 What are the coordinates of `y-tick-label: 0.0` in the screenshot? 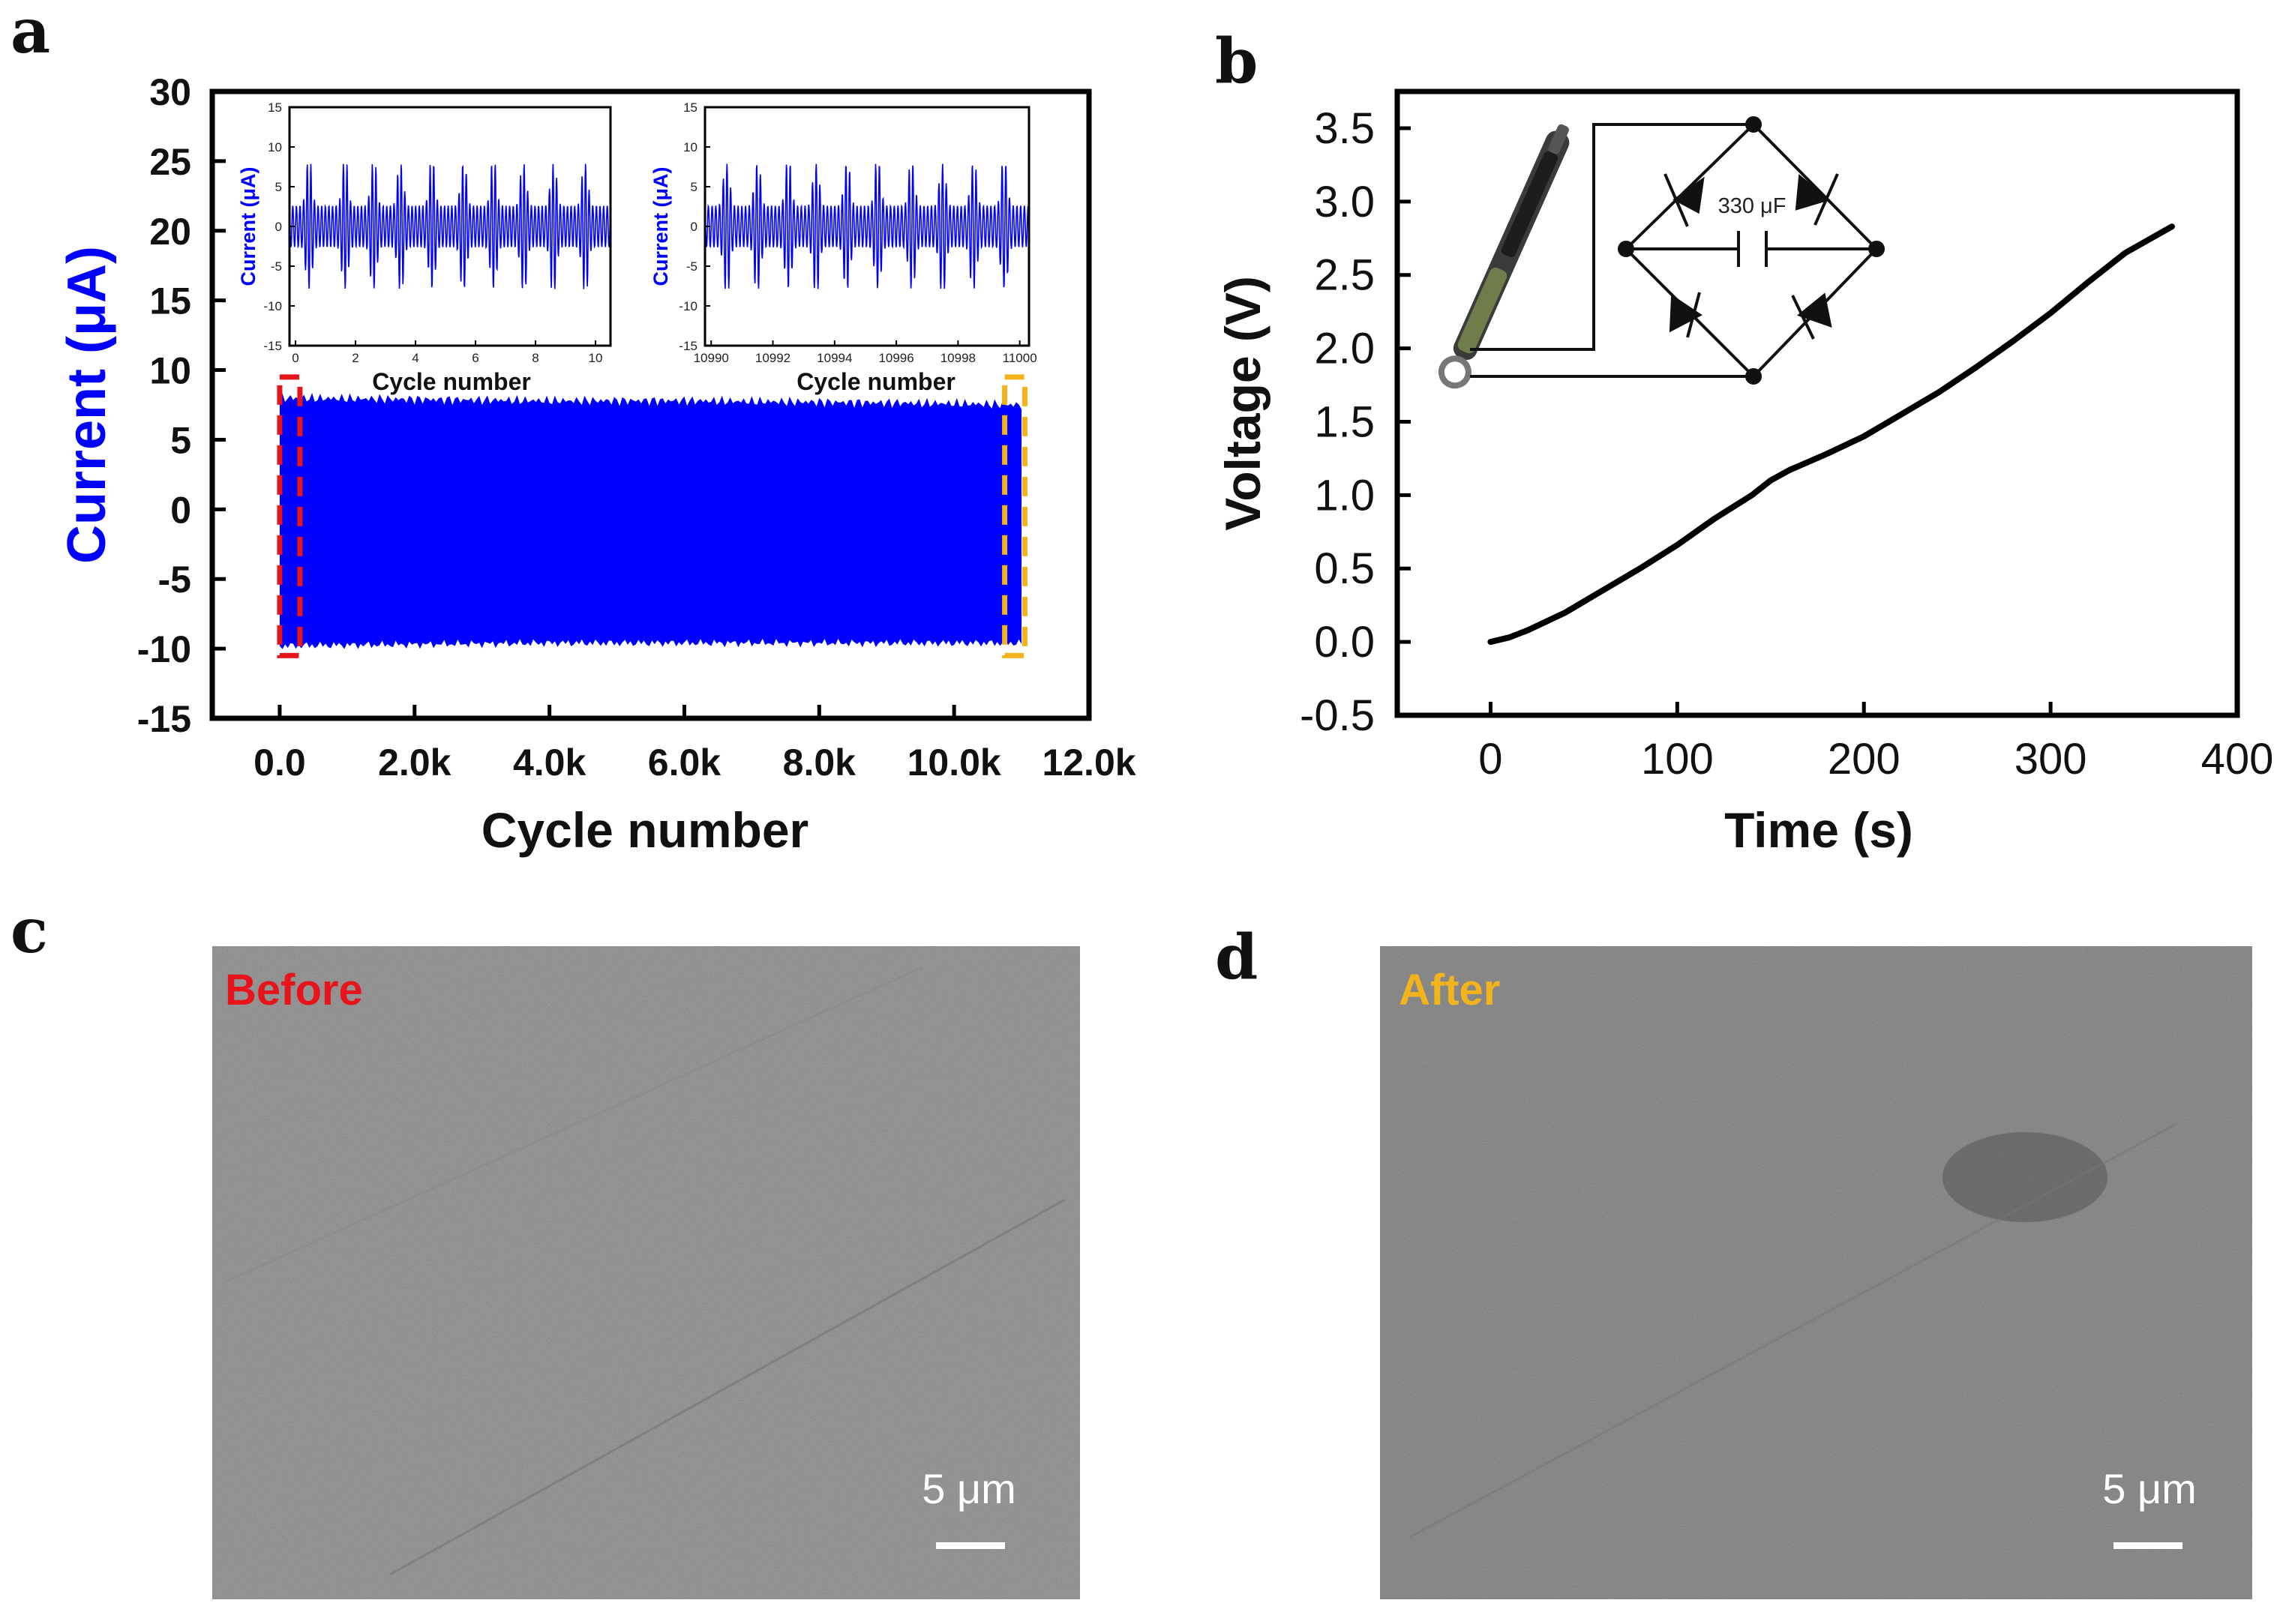 It's located at (1344, 642).